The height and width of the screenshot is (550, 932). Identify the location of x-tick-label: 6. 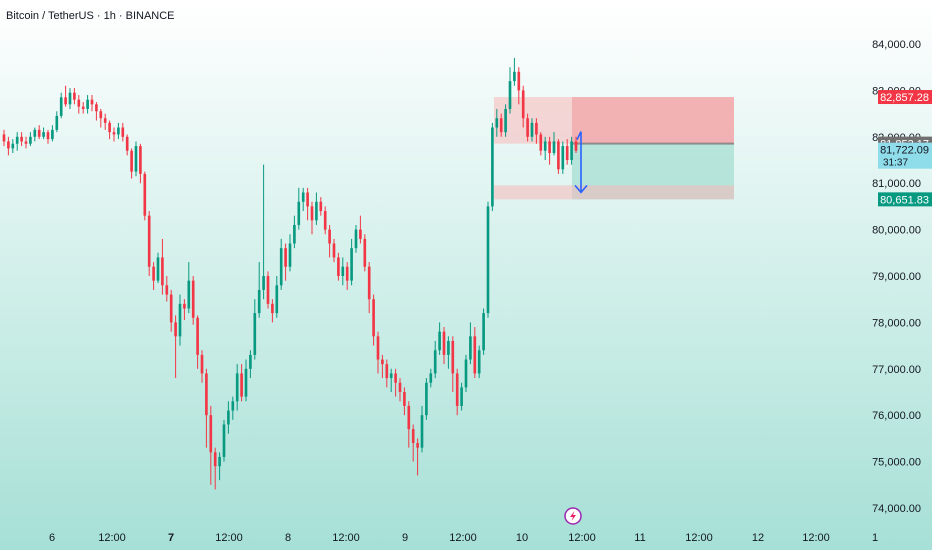
(52, 538).